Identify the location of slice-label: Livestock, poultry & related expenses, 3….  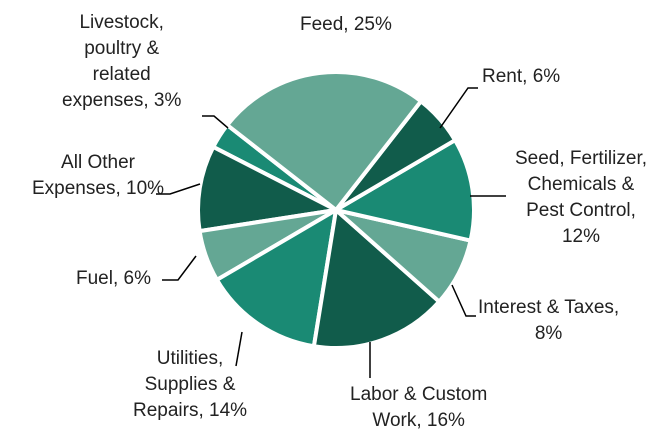
(122, 61).